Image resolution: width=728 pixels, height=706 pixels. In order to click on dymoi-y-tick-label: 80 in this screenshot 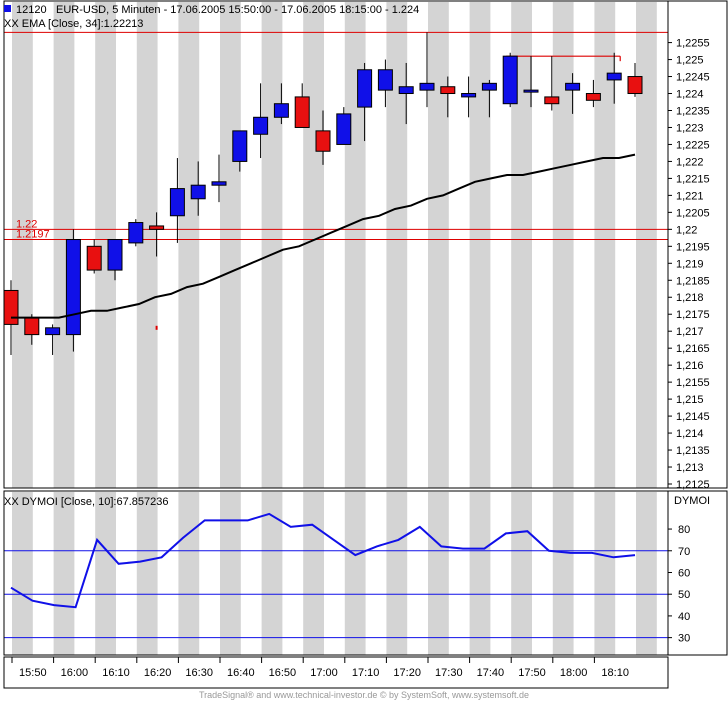, I will do `click(684, 530)`.